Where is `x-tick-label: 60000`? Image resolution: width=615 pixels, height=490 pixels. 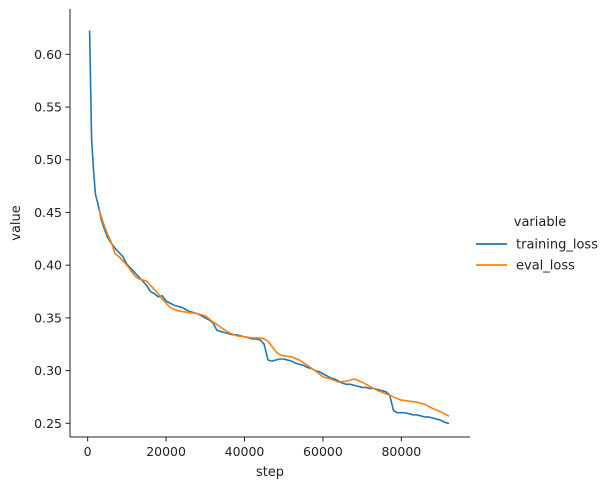
x-tick-label: 60000 is located at coordinates (323, 451).